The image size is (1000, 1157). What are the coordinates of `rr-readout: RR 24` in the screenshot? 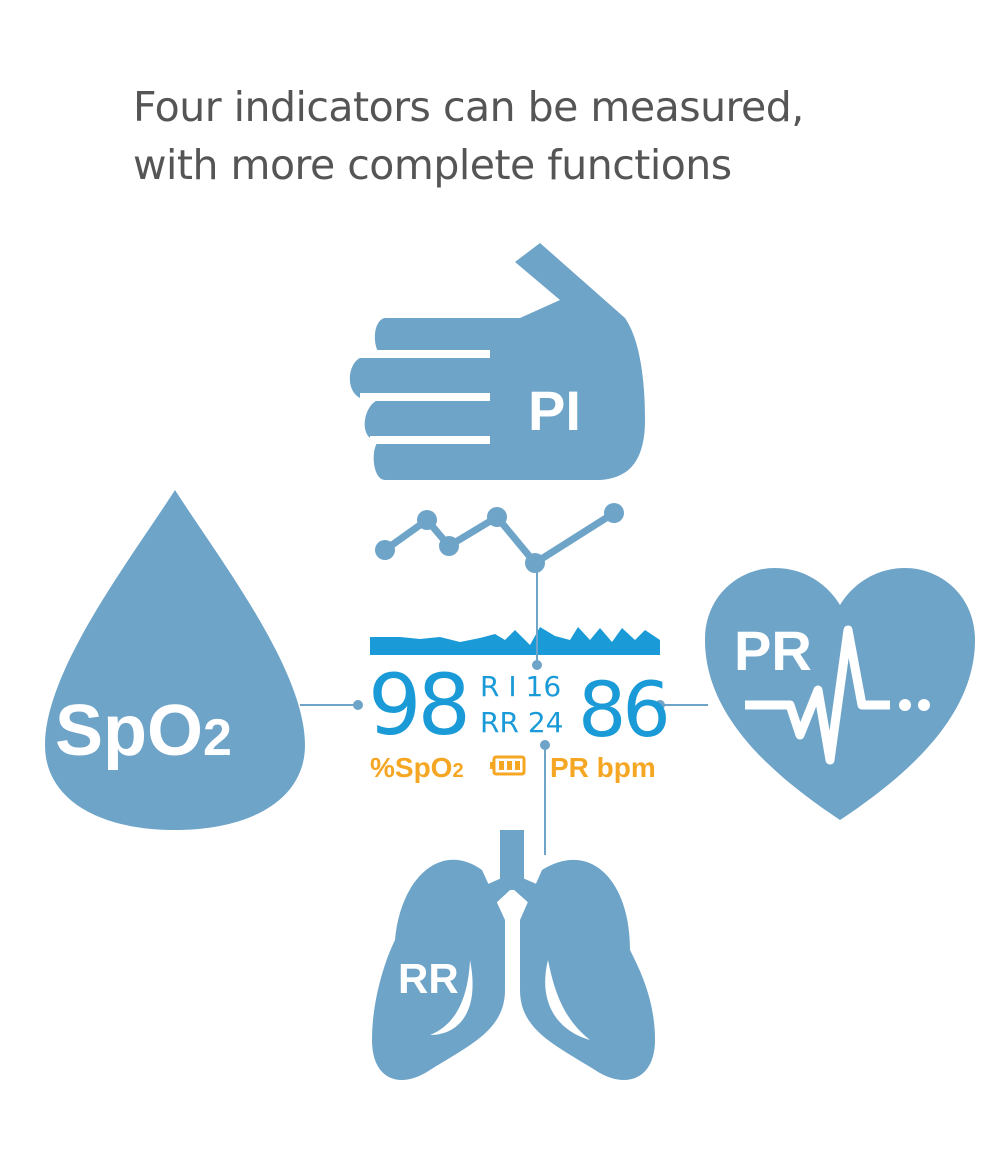 It's located at (522, 722).